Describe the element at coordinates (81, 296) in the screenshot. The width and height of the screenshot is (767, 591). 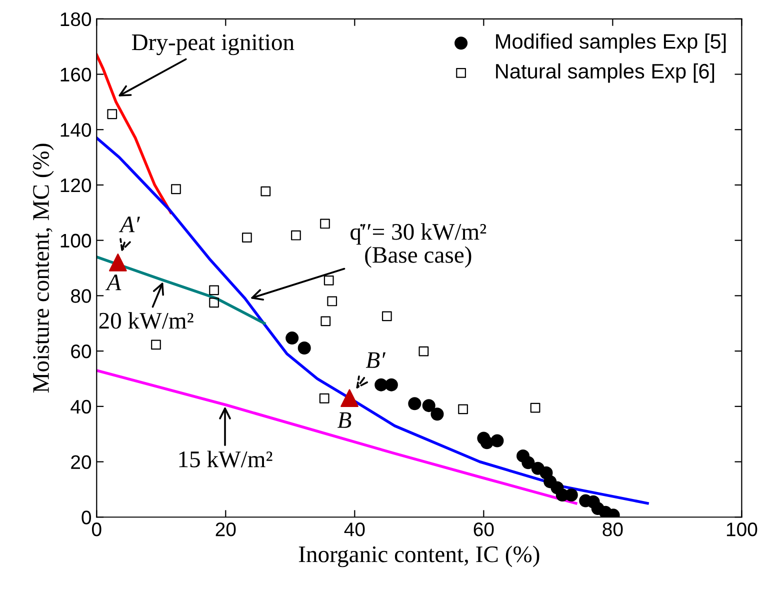
I see `y-tick-label: 80` at that location.